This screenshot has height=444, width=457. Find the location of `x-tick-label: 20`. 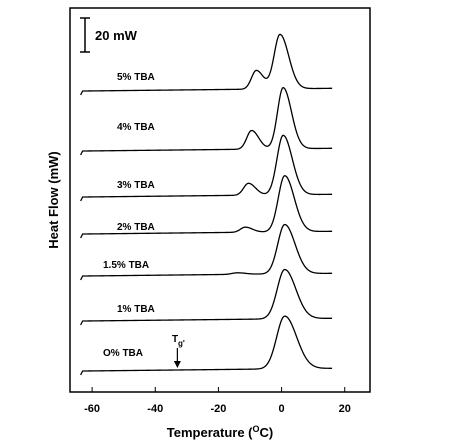

x-tick-label: 20 is located at coordinates (345, 409).